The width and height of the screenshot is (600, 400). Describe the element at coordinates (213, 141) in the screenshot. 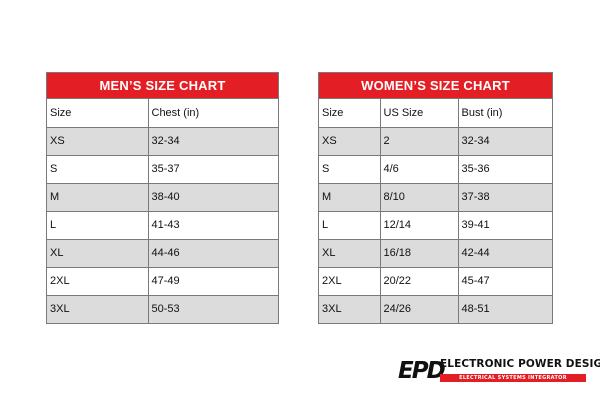

I see `chest-cell: 32-34` at that location.